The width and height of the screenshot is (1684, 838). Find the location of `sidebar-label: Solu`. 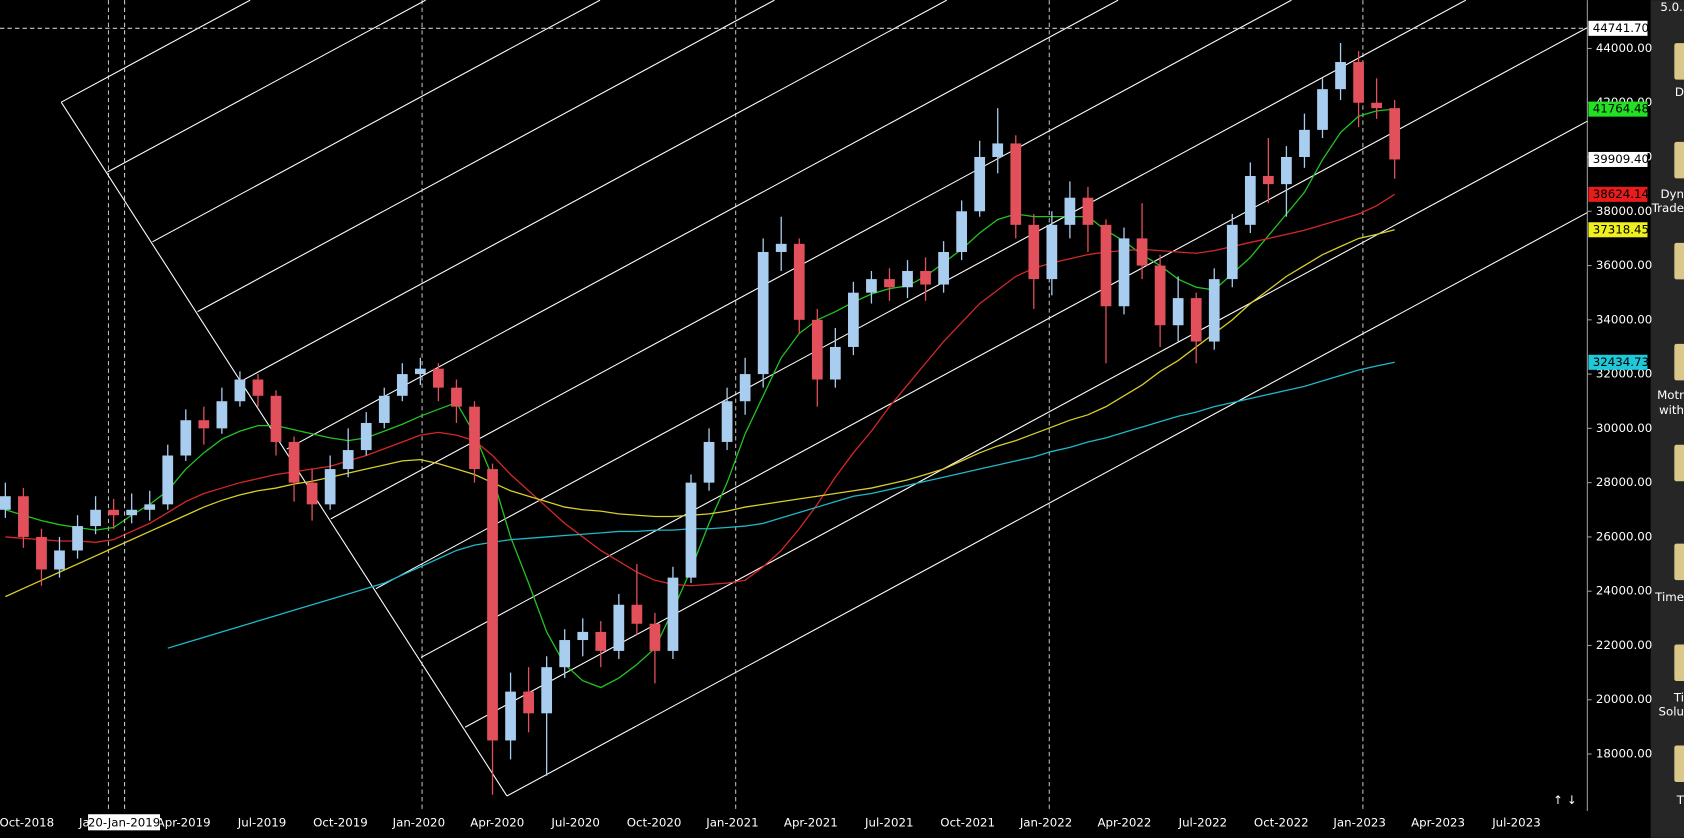

sidebar-label: Solu is located at coordinates (1671, 712).